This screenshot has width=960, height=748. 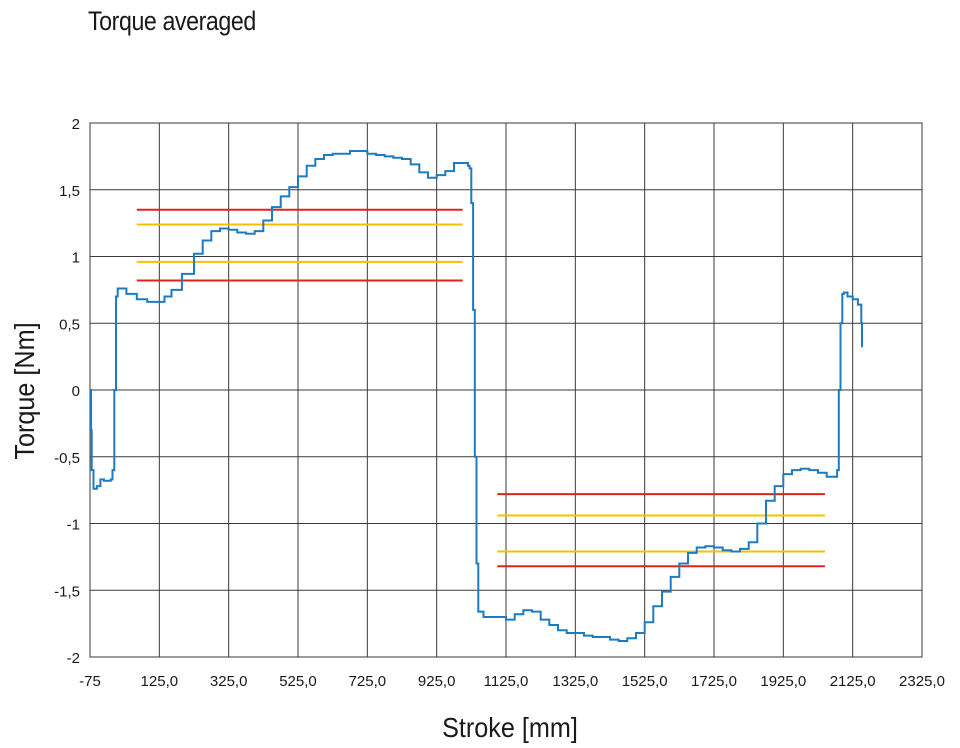 I want to click on y-tick-label: 2, so click(x=76, y=124).